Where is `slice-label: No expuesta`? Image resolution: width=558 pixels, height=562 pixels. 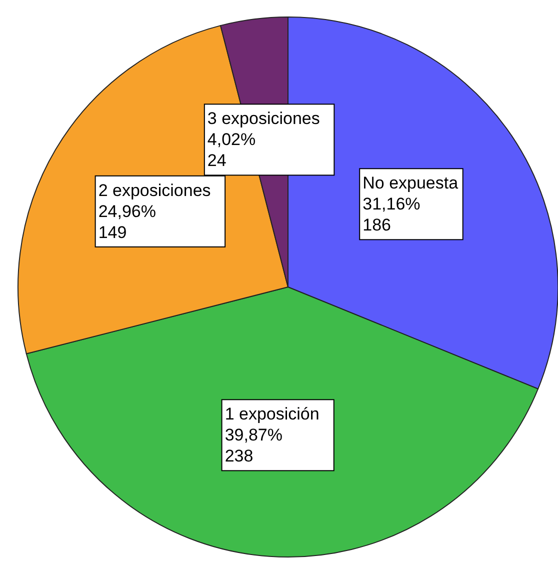 slice-label: No expuesta is located at coordinates (410, 183).